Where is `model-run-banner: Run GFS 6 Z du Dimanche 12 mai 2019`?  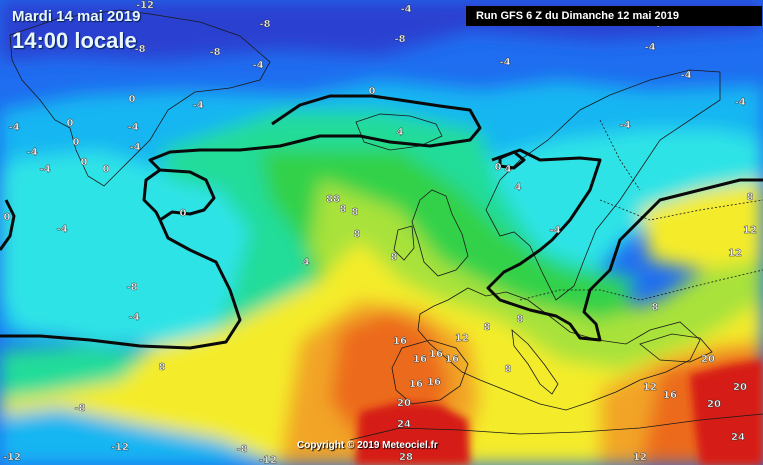 model-run-banner: Run GFS 6 Z du Dimanche 12 mai 2019 is located at coordinates (614, 16).